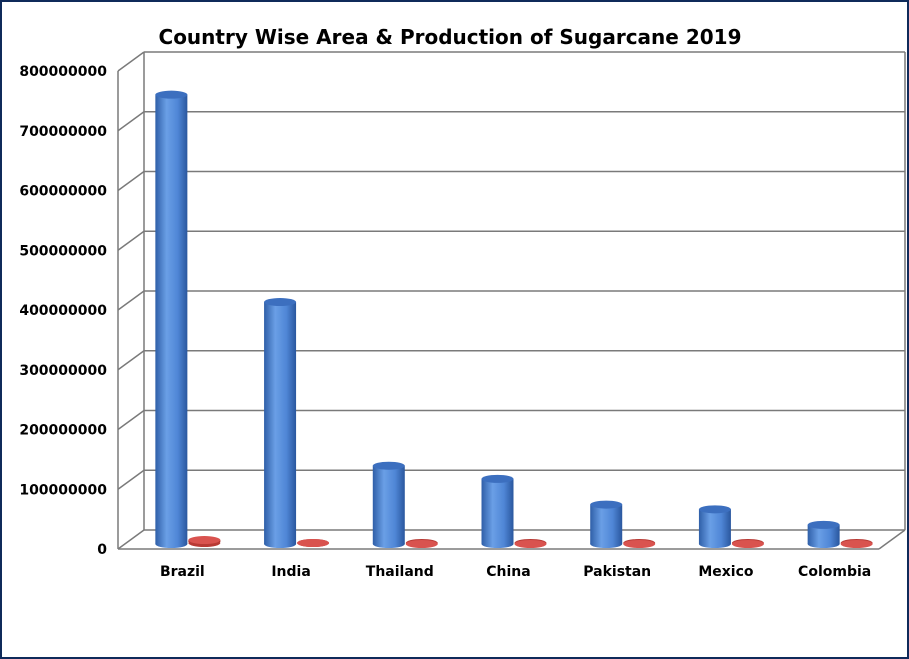  What do you see at coordinates (714, 544) in the screenshot?
I see `bar-primary-mexico-base` at bounding box center [714, 544].